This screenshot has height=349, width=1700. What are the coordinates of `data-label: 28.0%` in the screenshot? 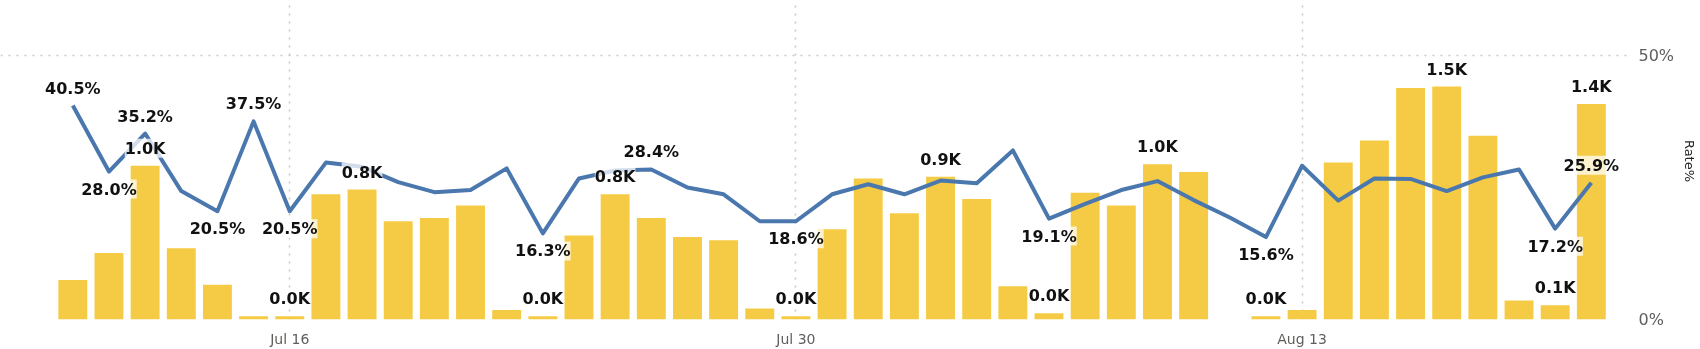 It's located at (109, 189).